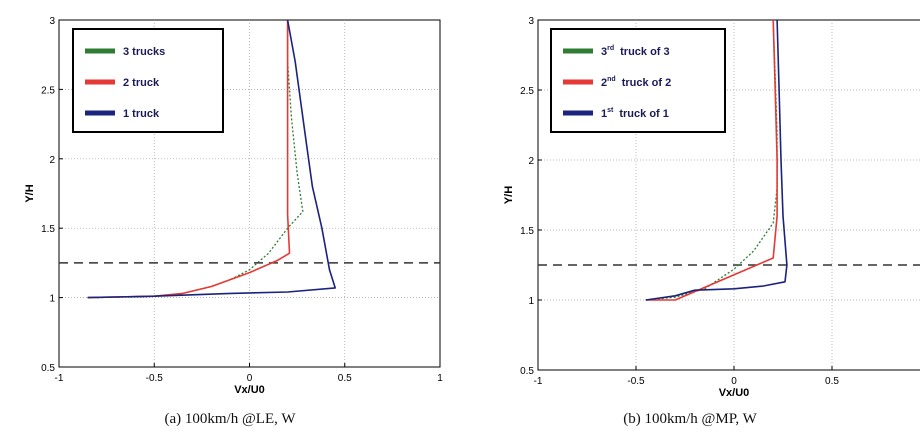  Describe the element at coordinates (647, 83) in the screenshot. I see `legend-label-rest: truck of 2` at that location.